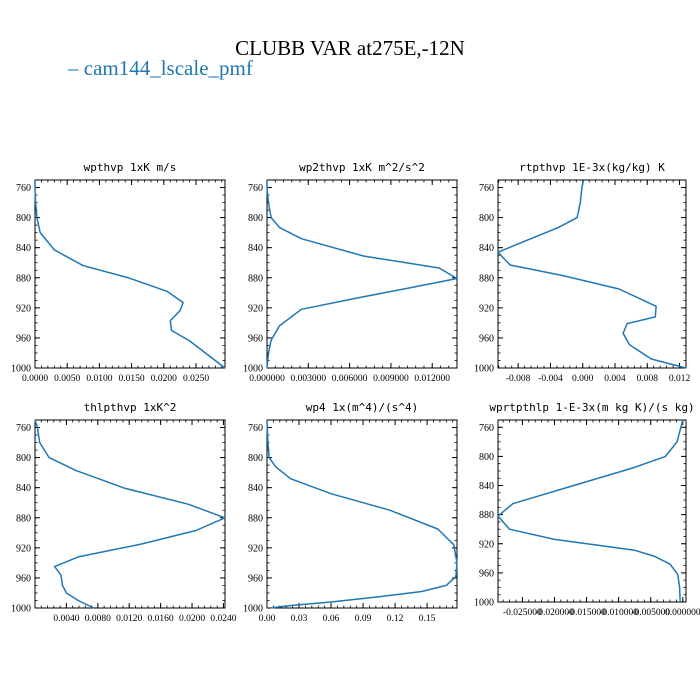 This screenshot has width=700, height=700. What do you see at coordinates (299, 619) in the screenshot?
I see `x-tick-label: 0.03` at bounding box center [299, 619].